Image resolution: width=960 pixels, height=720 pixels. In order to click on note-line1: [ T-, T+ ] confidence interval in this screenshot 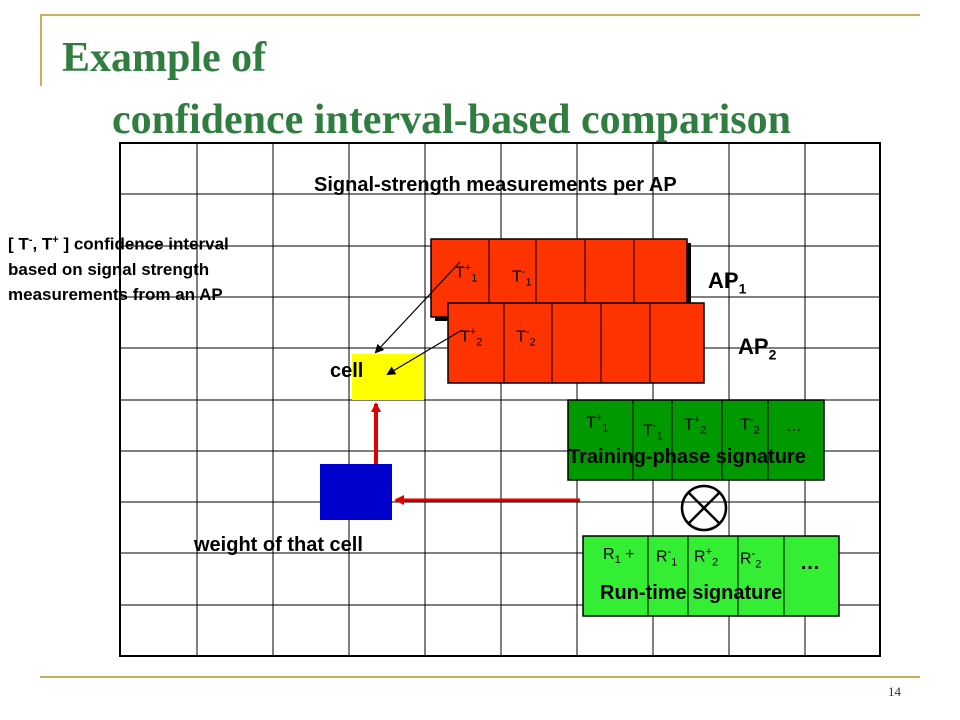, I will do `click(118, 244)`.